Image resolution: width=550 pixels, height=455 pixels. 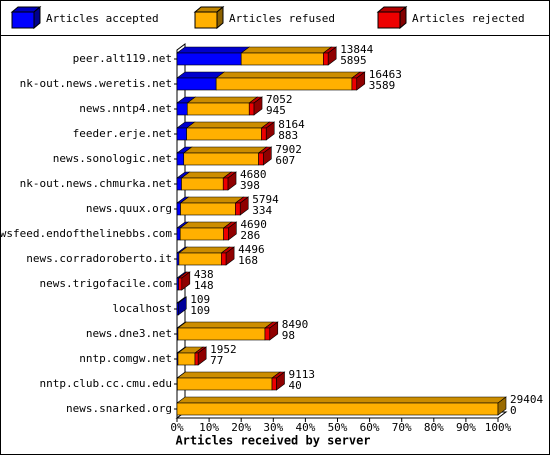 I want to click on y-tick-label: nk-out.news.weretis.net, so click(x=96, y=83).